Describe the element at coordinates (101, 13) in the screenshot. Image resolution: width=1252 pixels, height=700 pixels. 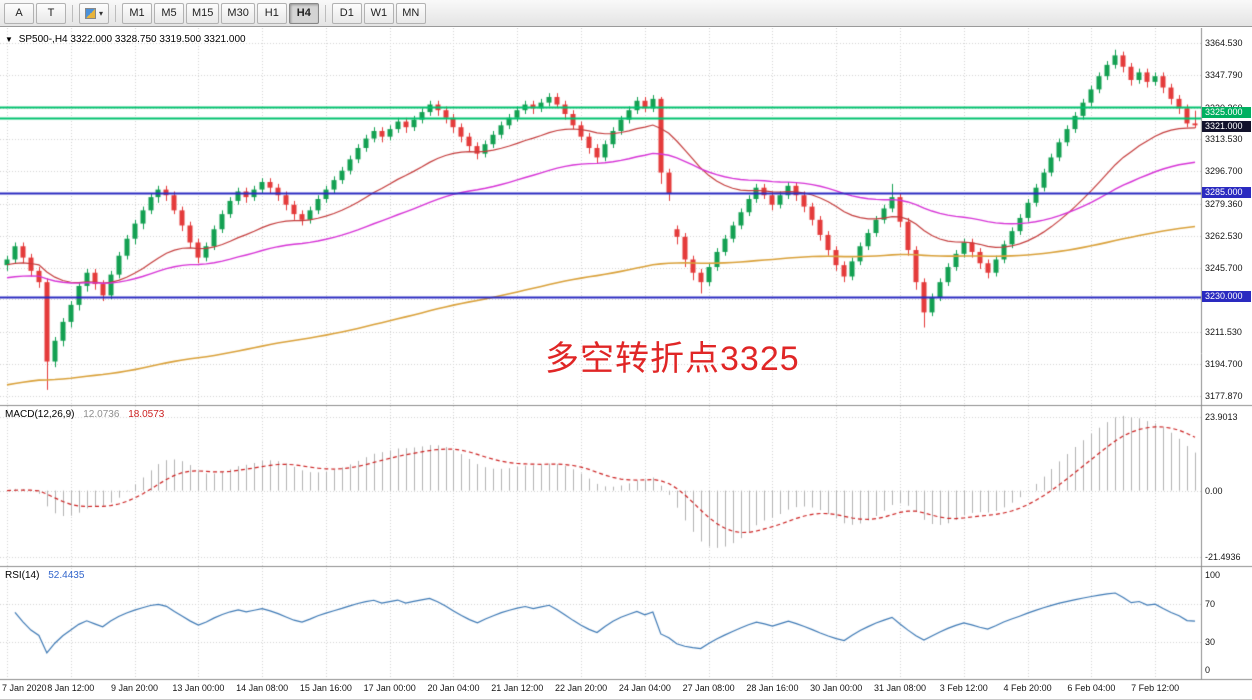
I see `chevron-down-icon: ▾` at that location.